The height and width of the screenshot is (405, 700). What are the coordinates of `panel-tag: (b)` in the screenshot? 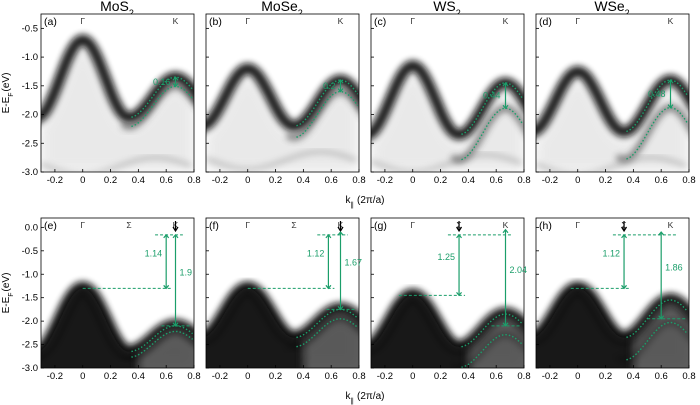 It's located at (215, 22).